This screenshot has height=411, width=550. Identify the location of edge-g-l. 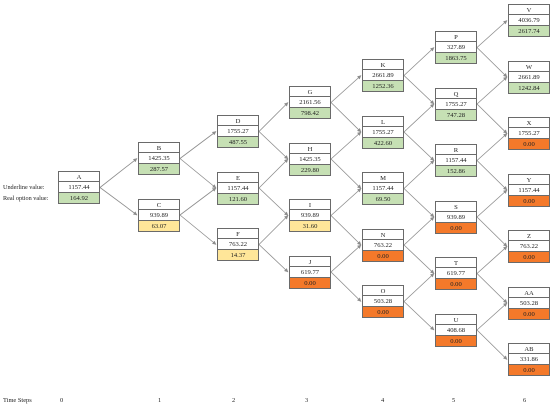
(346, 117).